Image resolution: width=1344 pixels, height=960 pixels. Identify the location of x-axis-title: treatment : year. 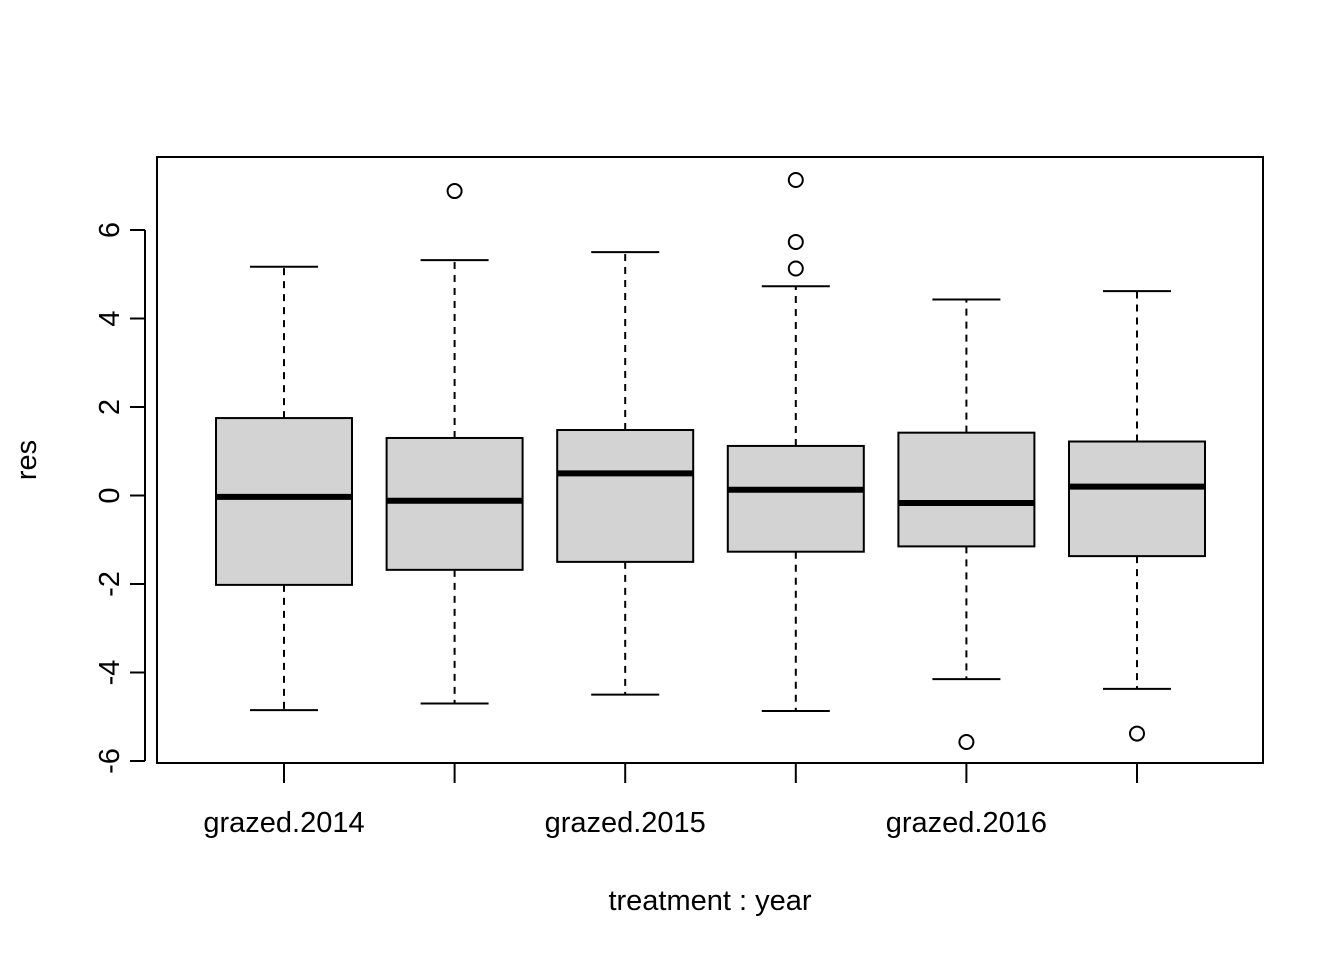
(709, 901).